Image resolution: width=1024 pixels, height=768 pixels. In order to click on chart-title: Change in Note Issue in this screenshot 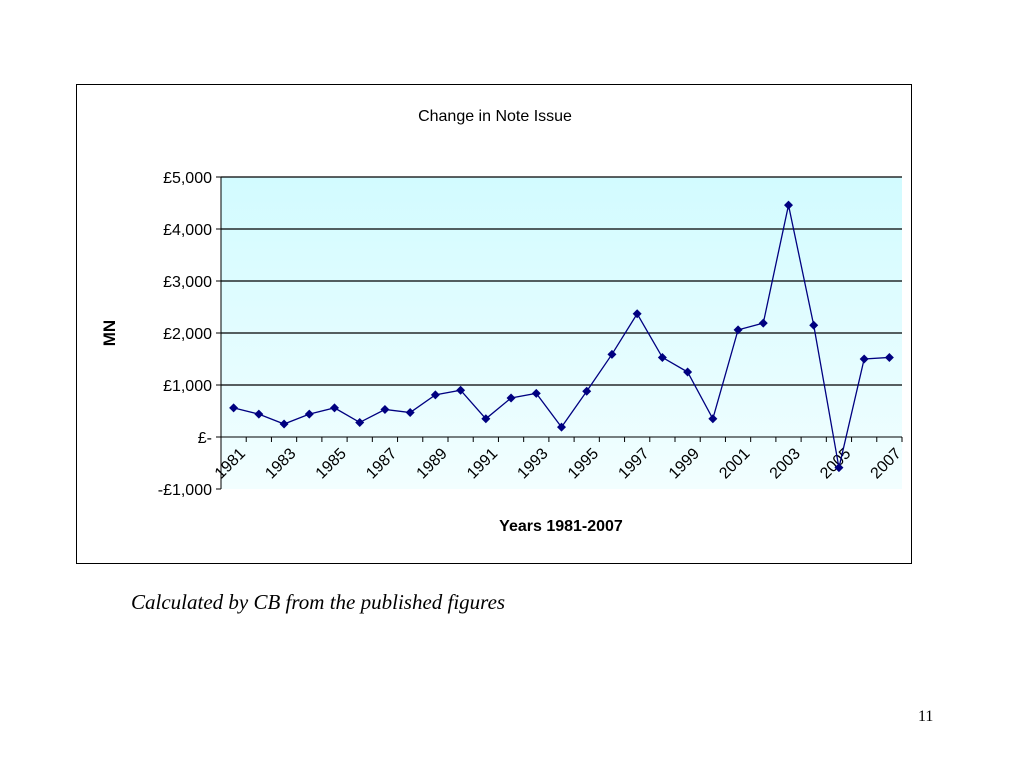, I will do `click(495, 116)`.